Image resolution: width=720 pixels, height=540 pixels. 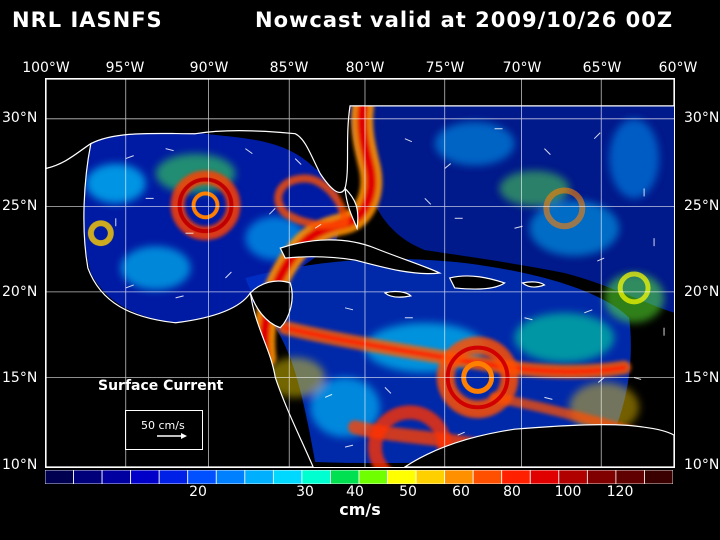 What do you see at coordinates (522, 68) in the screenshot?
I see `lon-label-70w: 70°W` at bounding box center [522, 68].